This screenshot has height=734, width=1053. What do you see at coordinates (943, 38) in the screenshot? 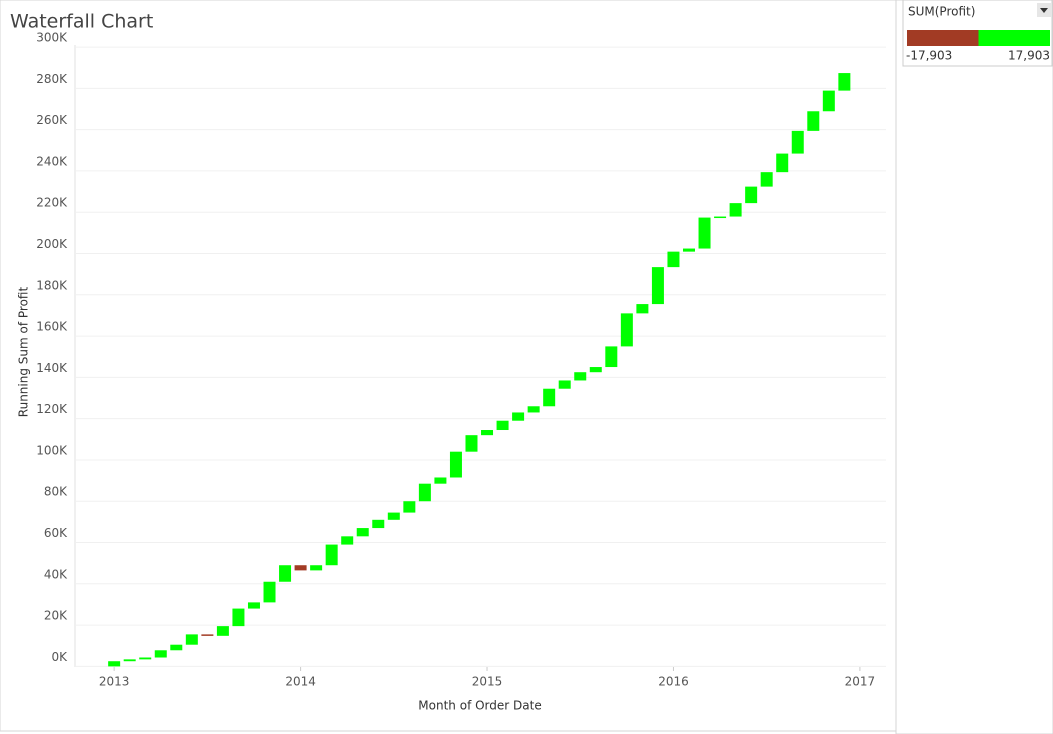
I see `legend-negative` at bounding box center [943, 38].